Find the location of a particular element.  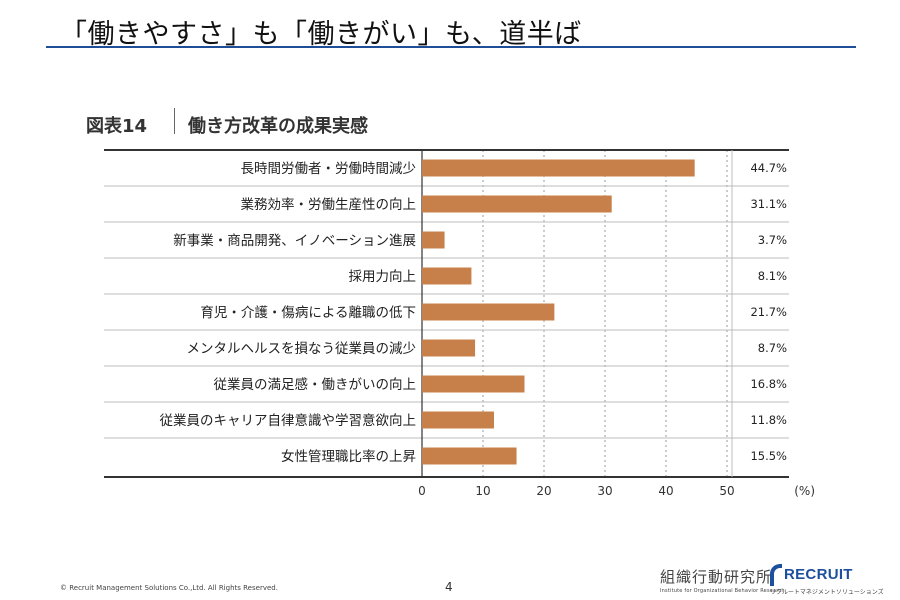

value-label: 11.8% is located at coordinates (768, 420).